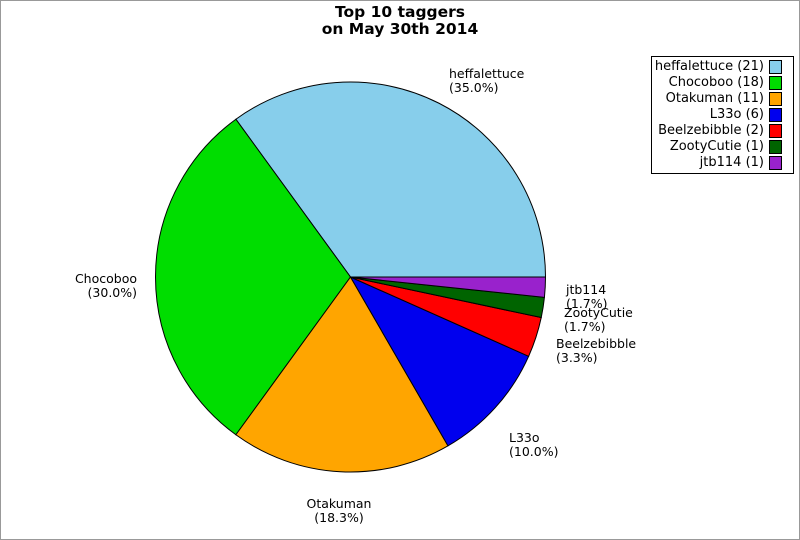  I want to click on legend-item: heffalettuce (21), so click(718, 67).